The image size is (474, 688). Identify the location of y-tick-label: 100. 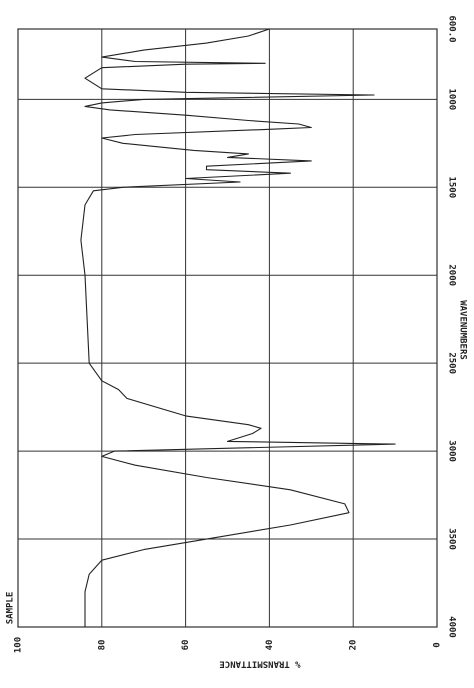
(19, 645).